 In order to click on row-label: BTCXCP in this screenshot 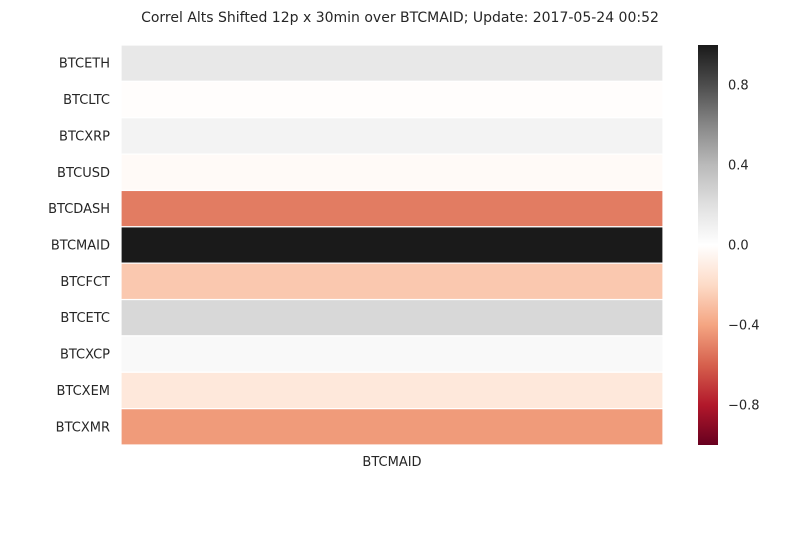, I will do `click(85, 355)`.